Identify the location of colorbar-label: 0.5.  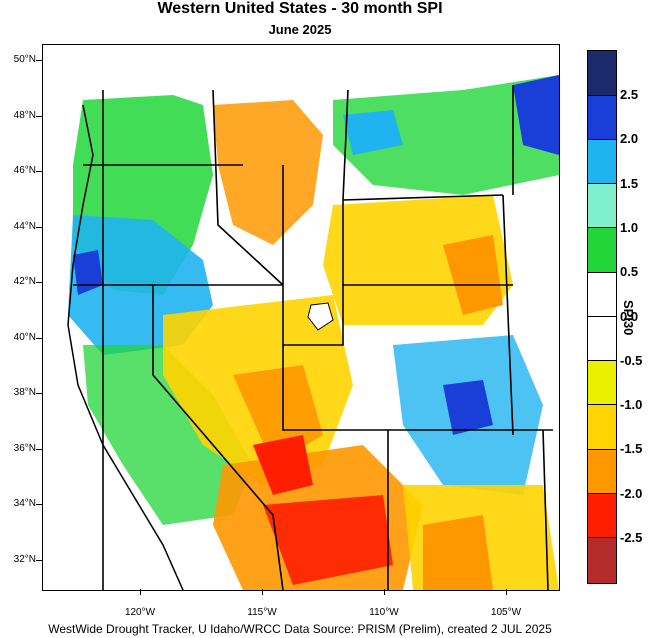
(629, 271).